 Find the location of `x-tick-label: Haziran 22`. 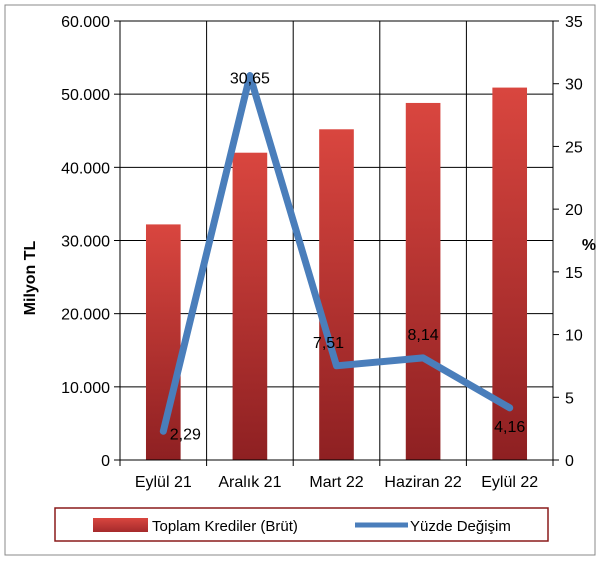

x-tick-label: Haziran 22 is located at coordinates (422, 482).